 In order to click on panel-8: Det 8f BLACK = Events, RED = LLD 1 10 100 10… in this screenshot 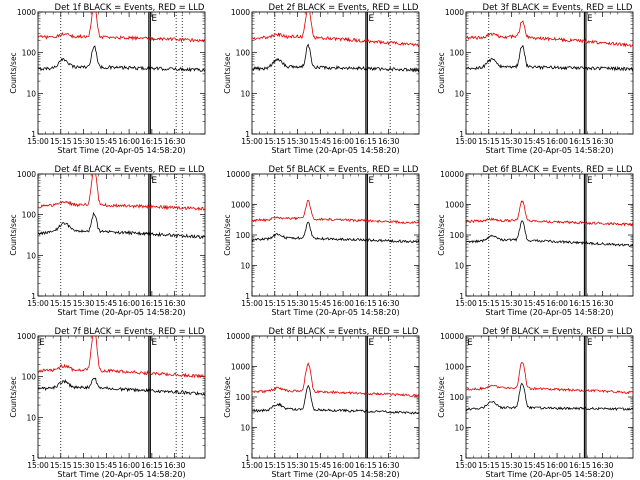, I will do `click(321, 403)`.